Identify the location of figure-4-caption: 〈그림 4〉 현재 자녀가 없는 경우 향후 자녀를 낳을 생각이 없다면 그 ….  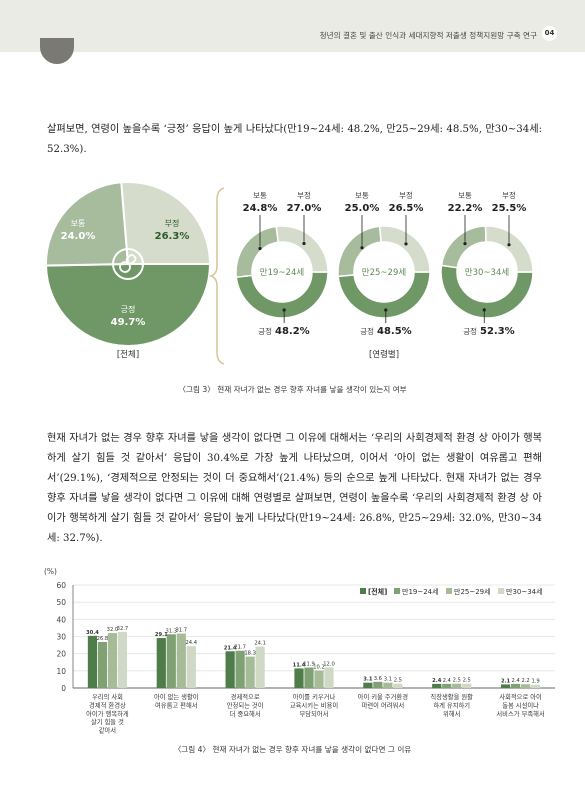
(292, 749).